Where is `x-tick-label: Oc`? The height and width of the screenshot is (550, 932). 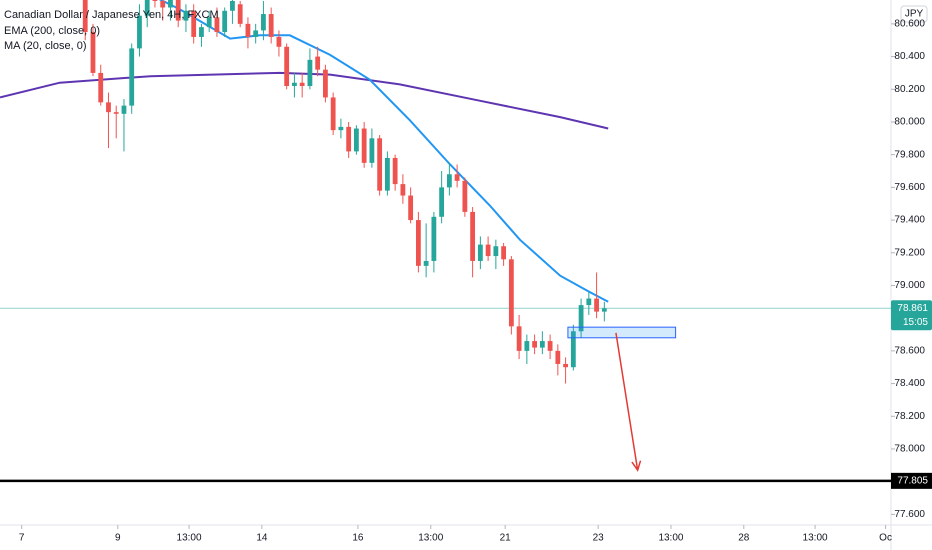 x-tick-label: Oc is located at coordinates (885, 538).